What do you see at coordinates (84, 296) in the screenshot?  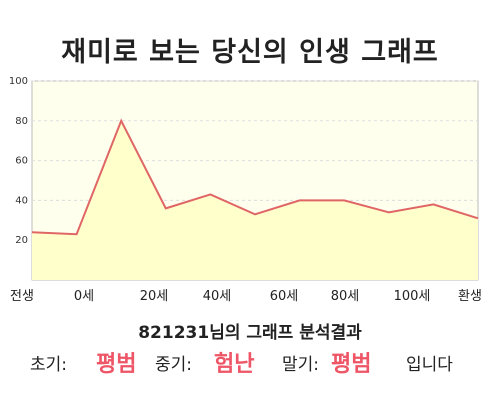 I see `x-tick-label: 0세` at bounding box center [84, 296].